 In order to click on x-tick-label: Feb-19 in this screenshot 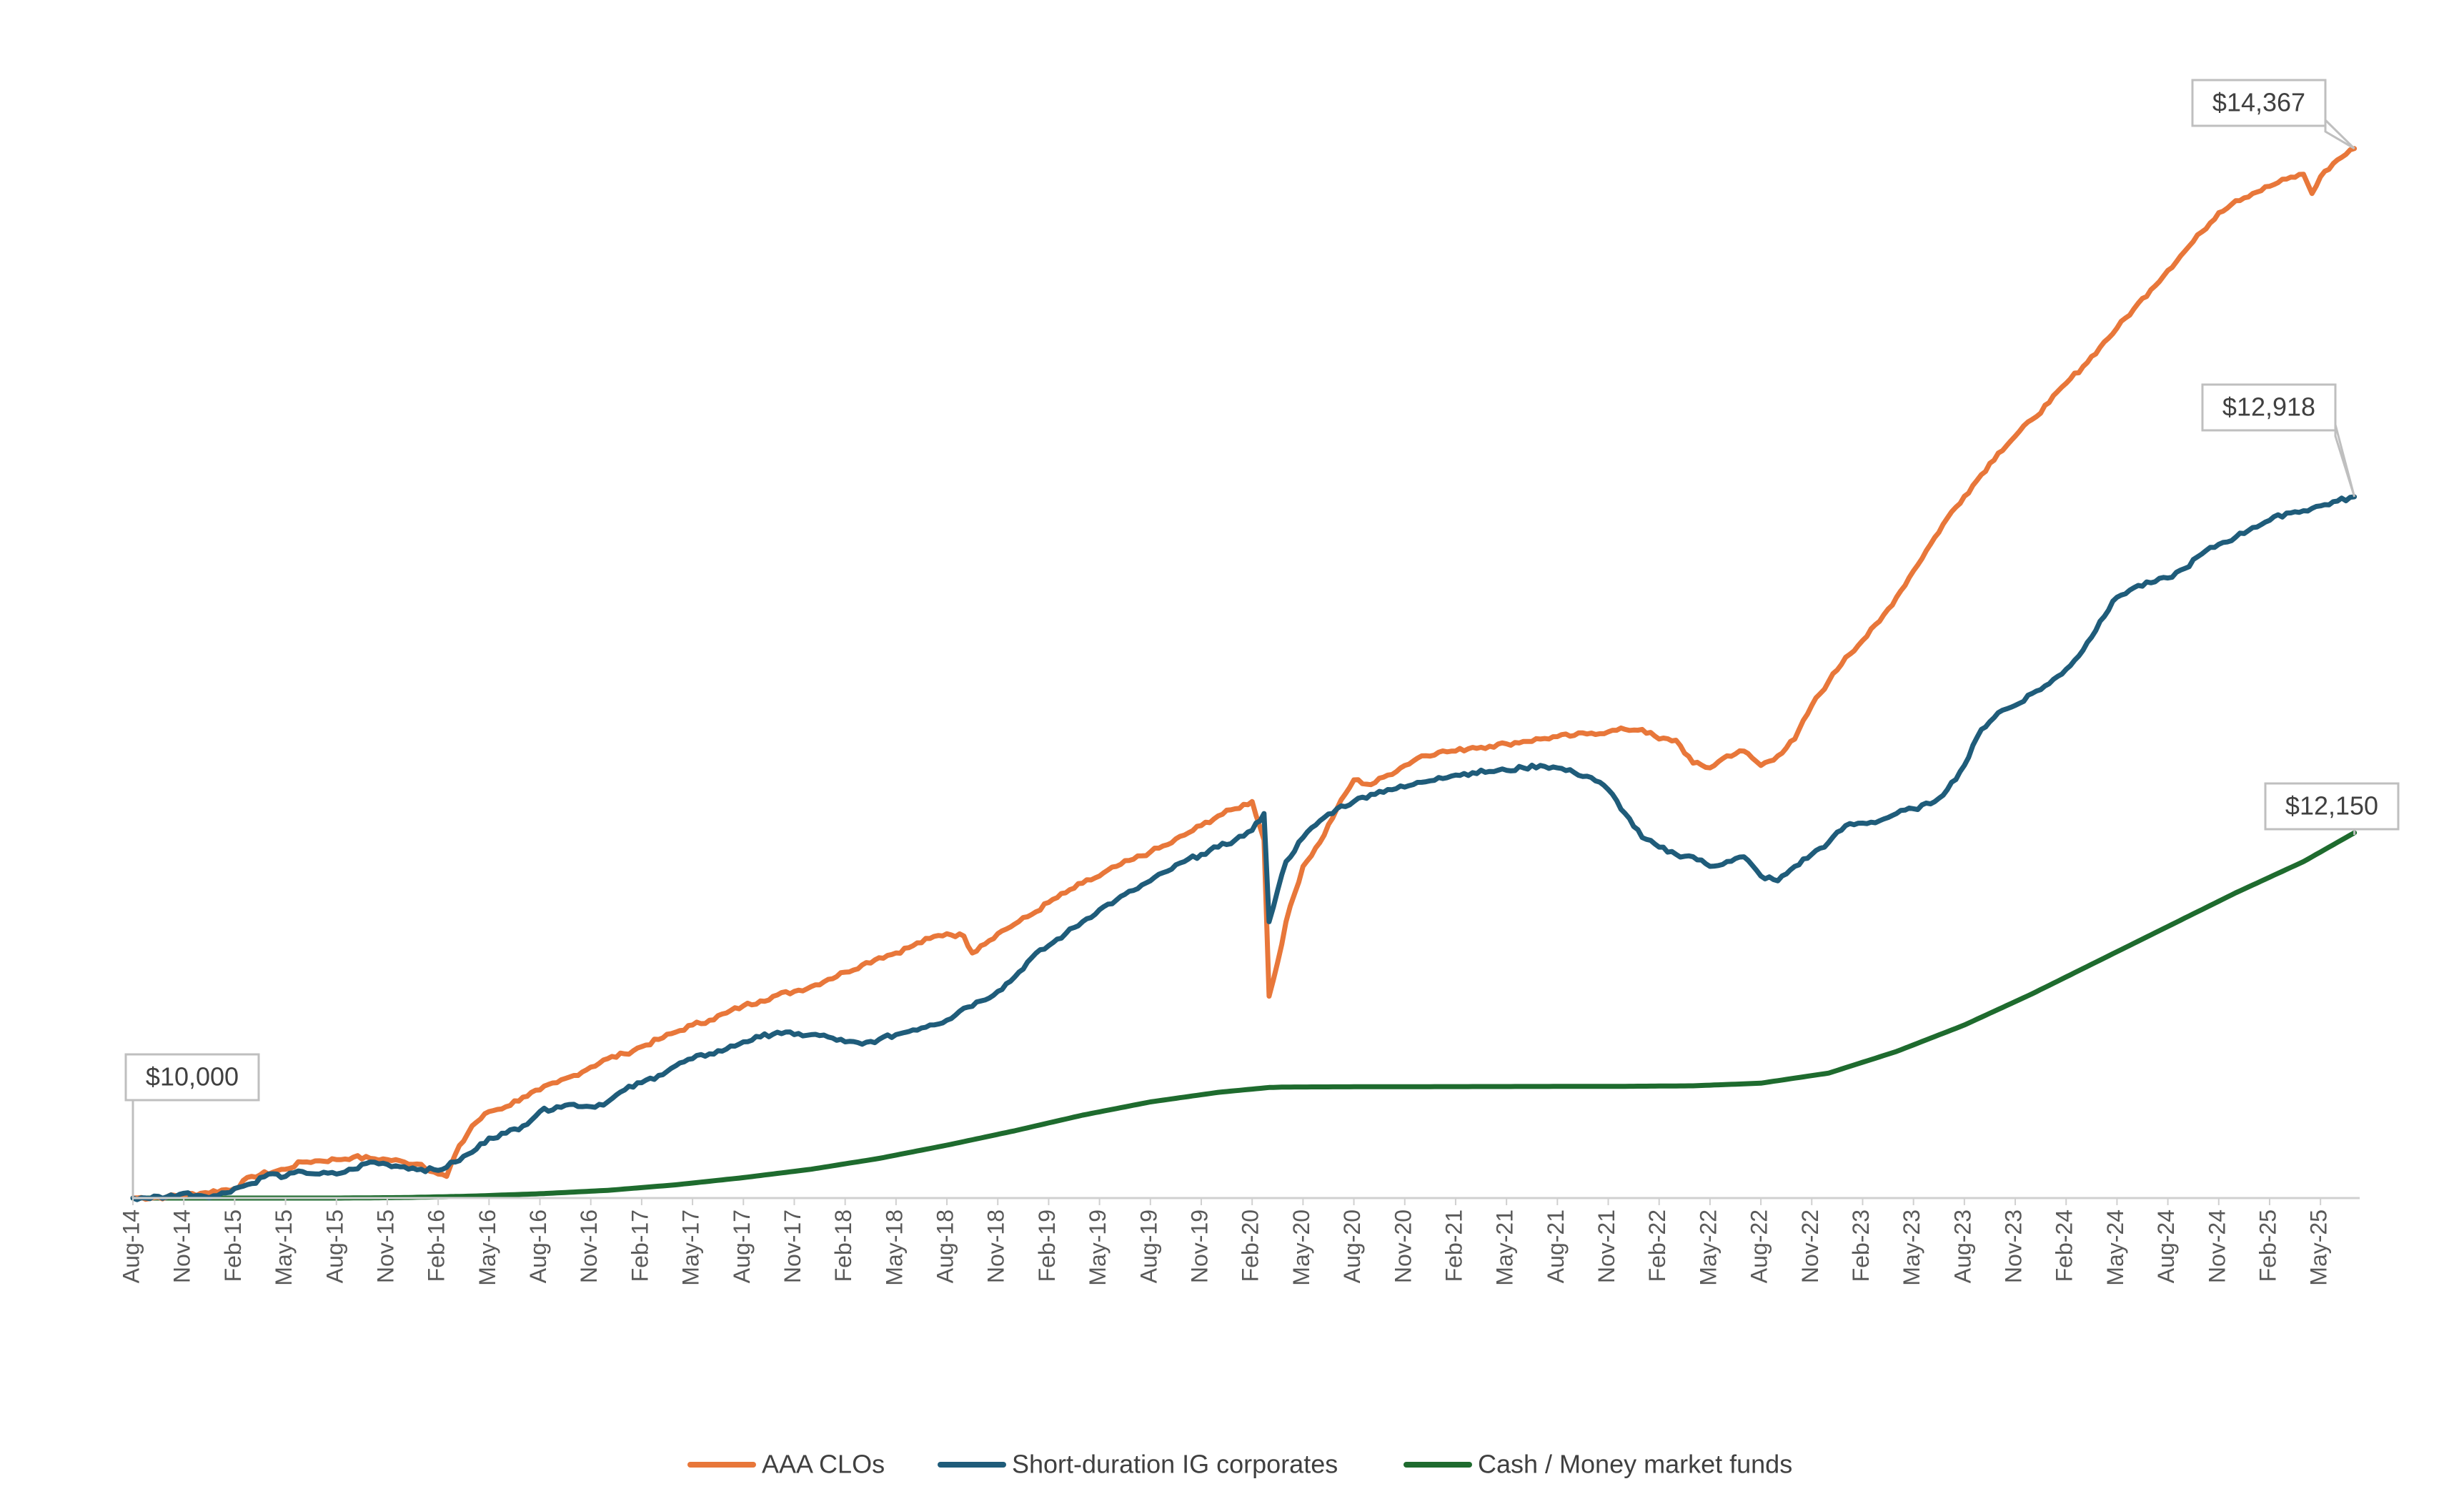, I will do `click(1047, 1246)`.